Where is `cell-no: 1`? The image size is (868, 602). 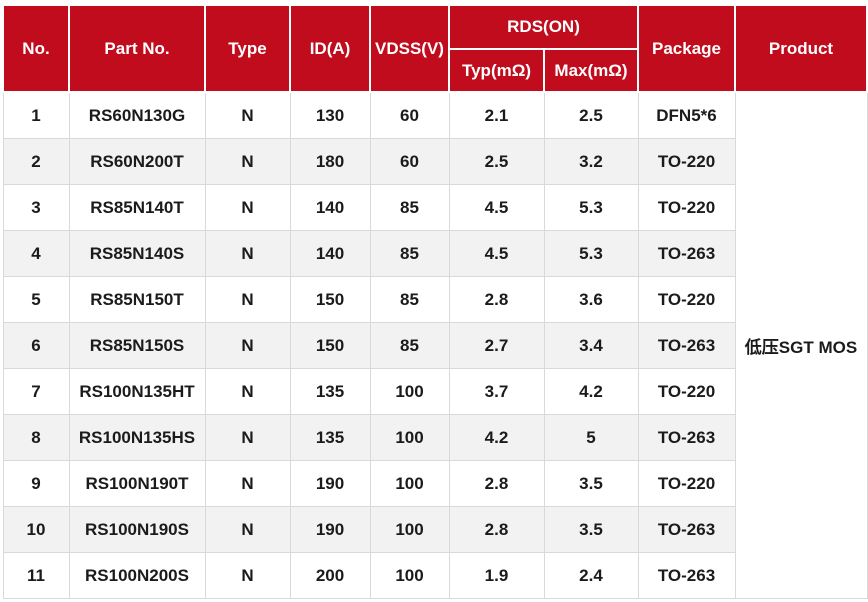
cell-no: 1 is located at coordinates (36, 115).